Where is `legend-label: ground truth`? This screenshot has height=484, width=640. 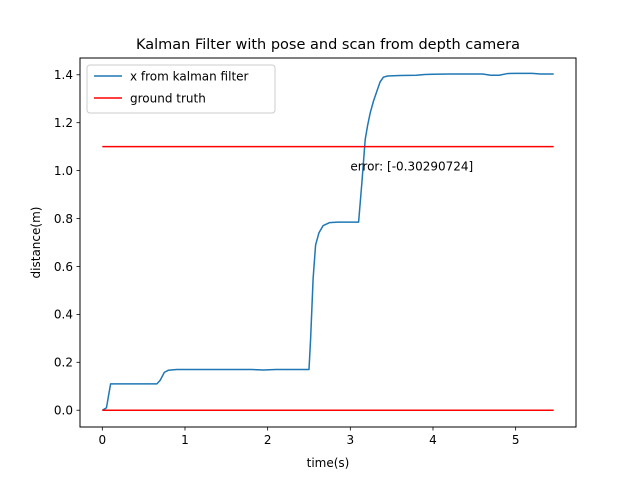
legend-label: ground truth is located at coordinates (168, 98).